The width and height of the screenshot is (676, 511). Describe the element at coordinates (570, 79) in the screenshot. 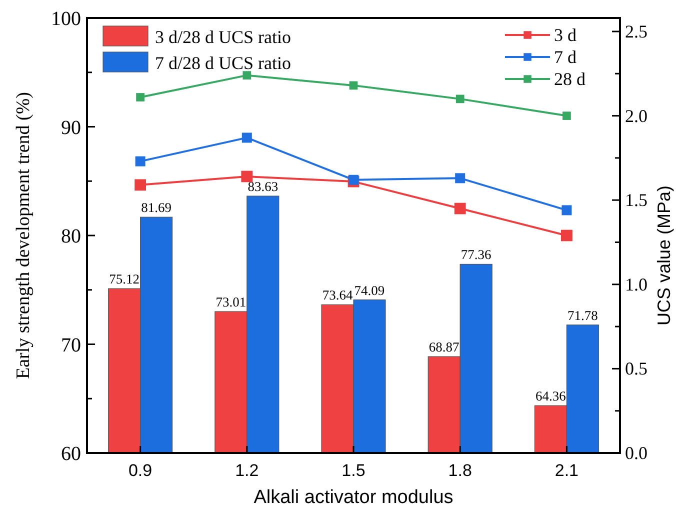

I see `legend-label: 28 d` at that location.